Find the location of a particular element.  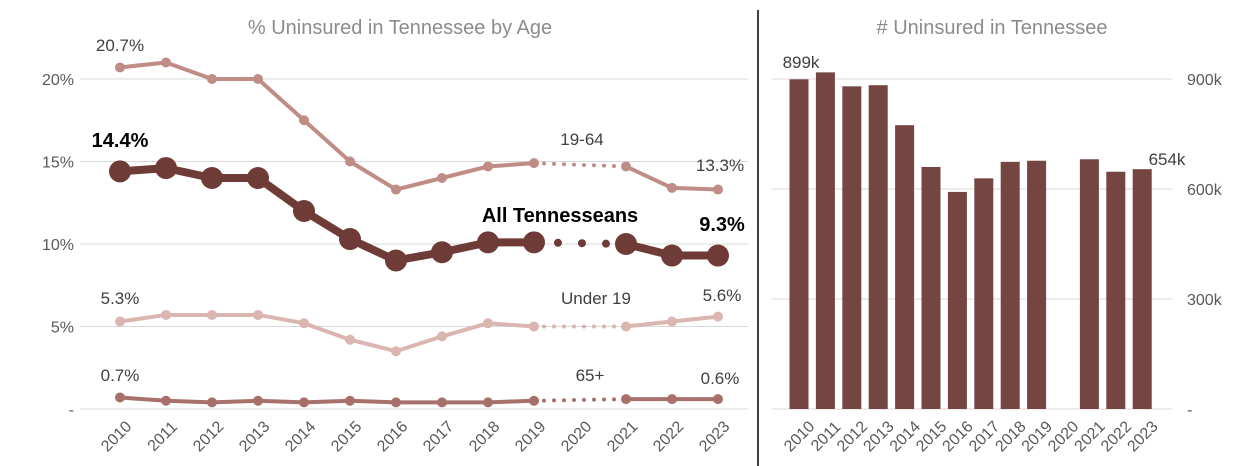

bar-2023 is located at coordinates (1142, 289).